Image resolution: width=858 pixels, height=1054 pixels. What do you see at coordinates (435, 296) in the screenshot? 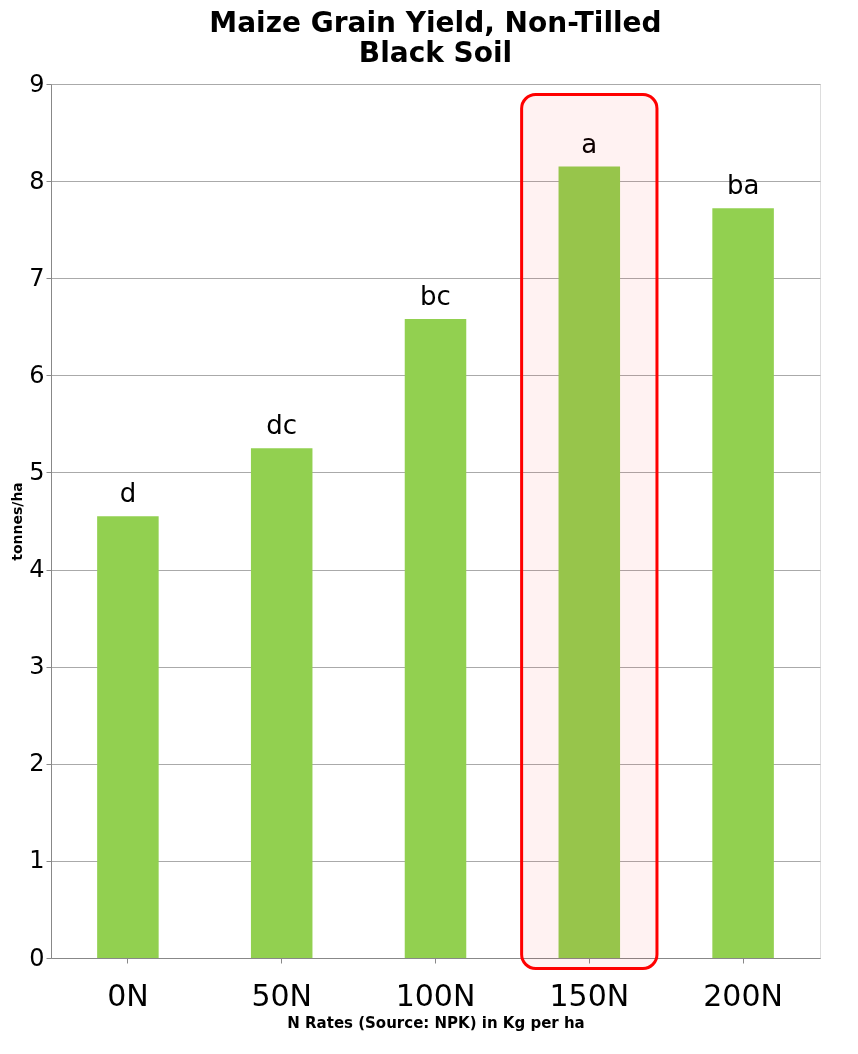
I see `annotation: bc` at bounding box center [435, 296].